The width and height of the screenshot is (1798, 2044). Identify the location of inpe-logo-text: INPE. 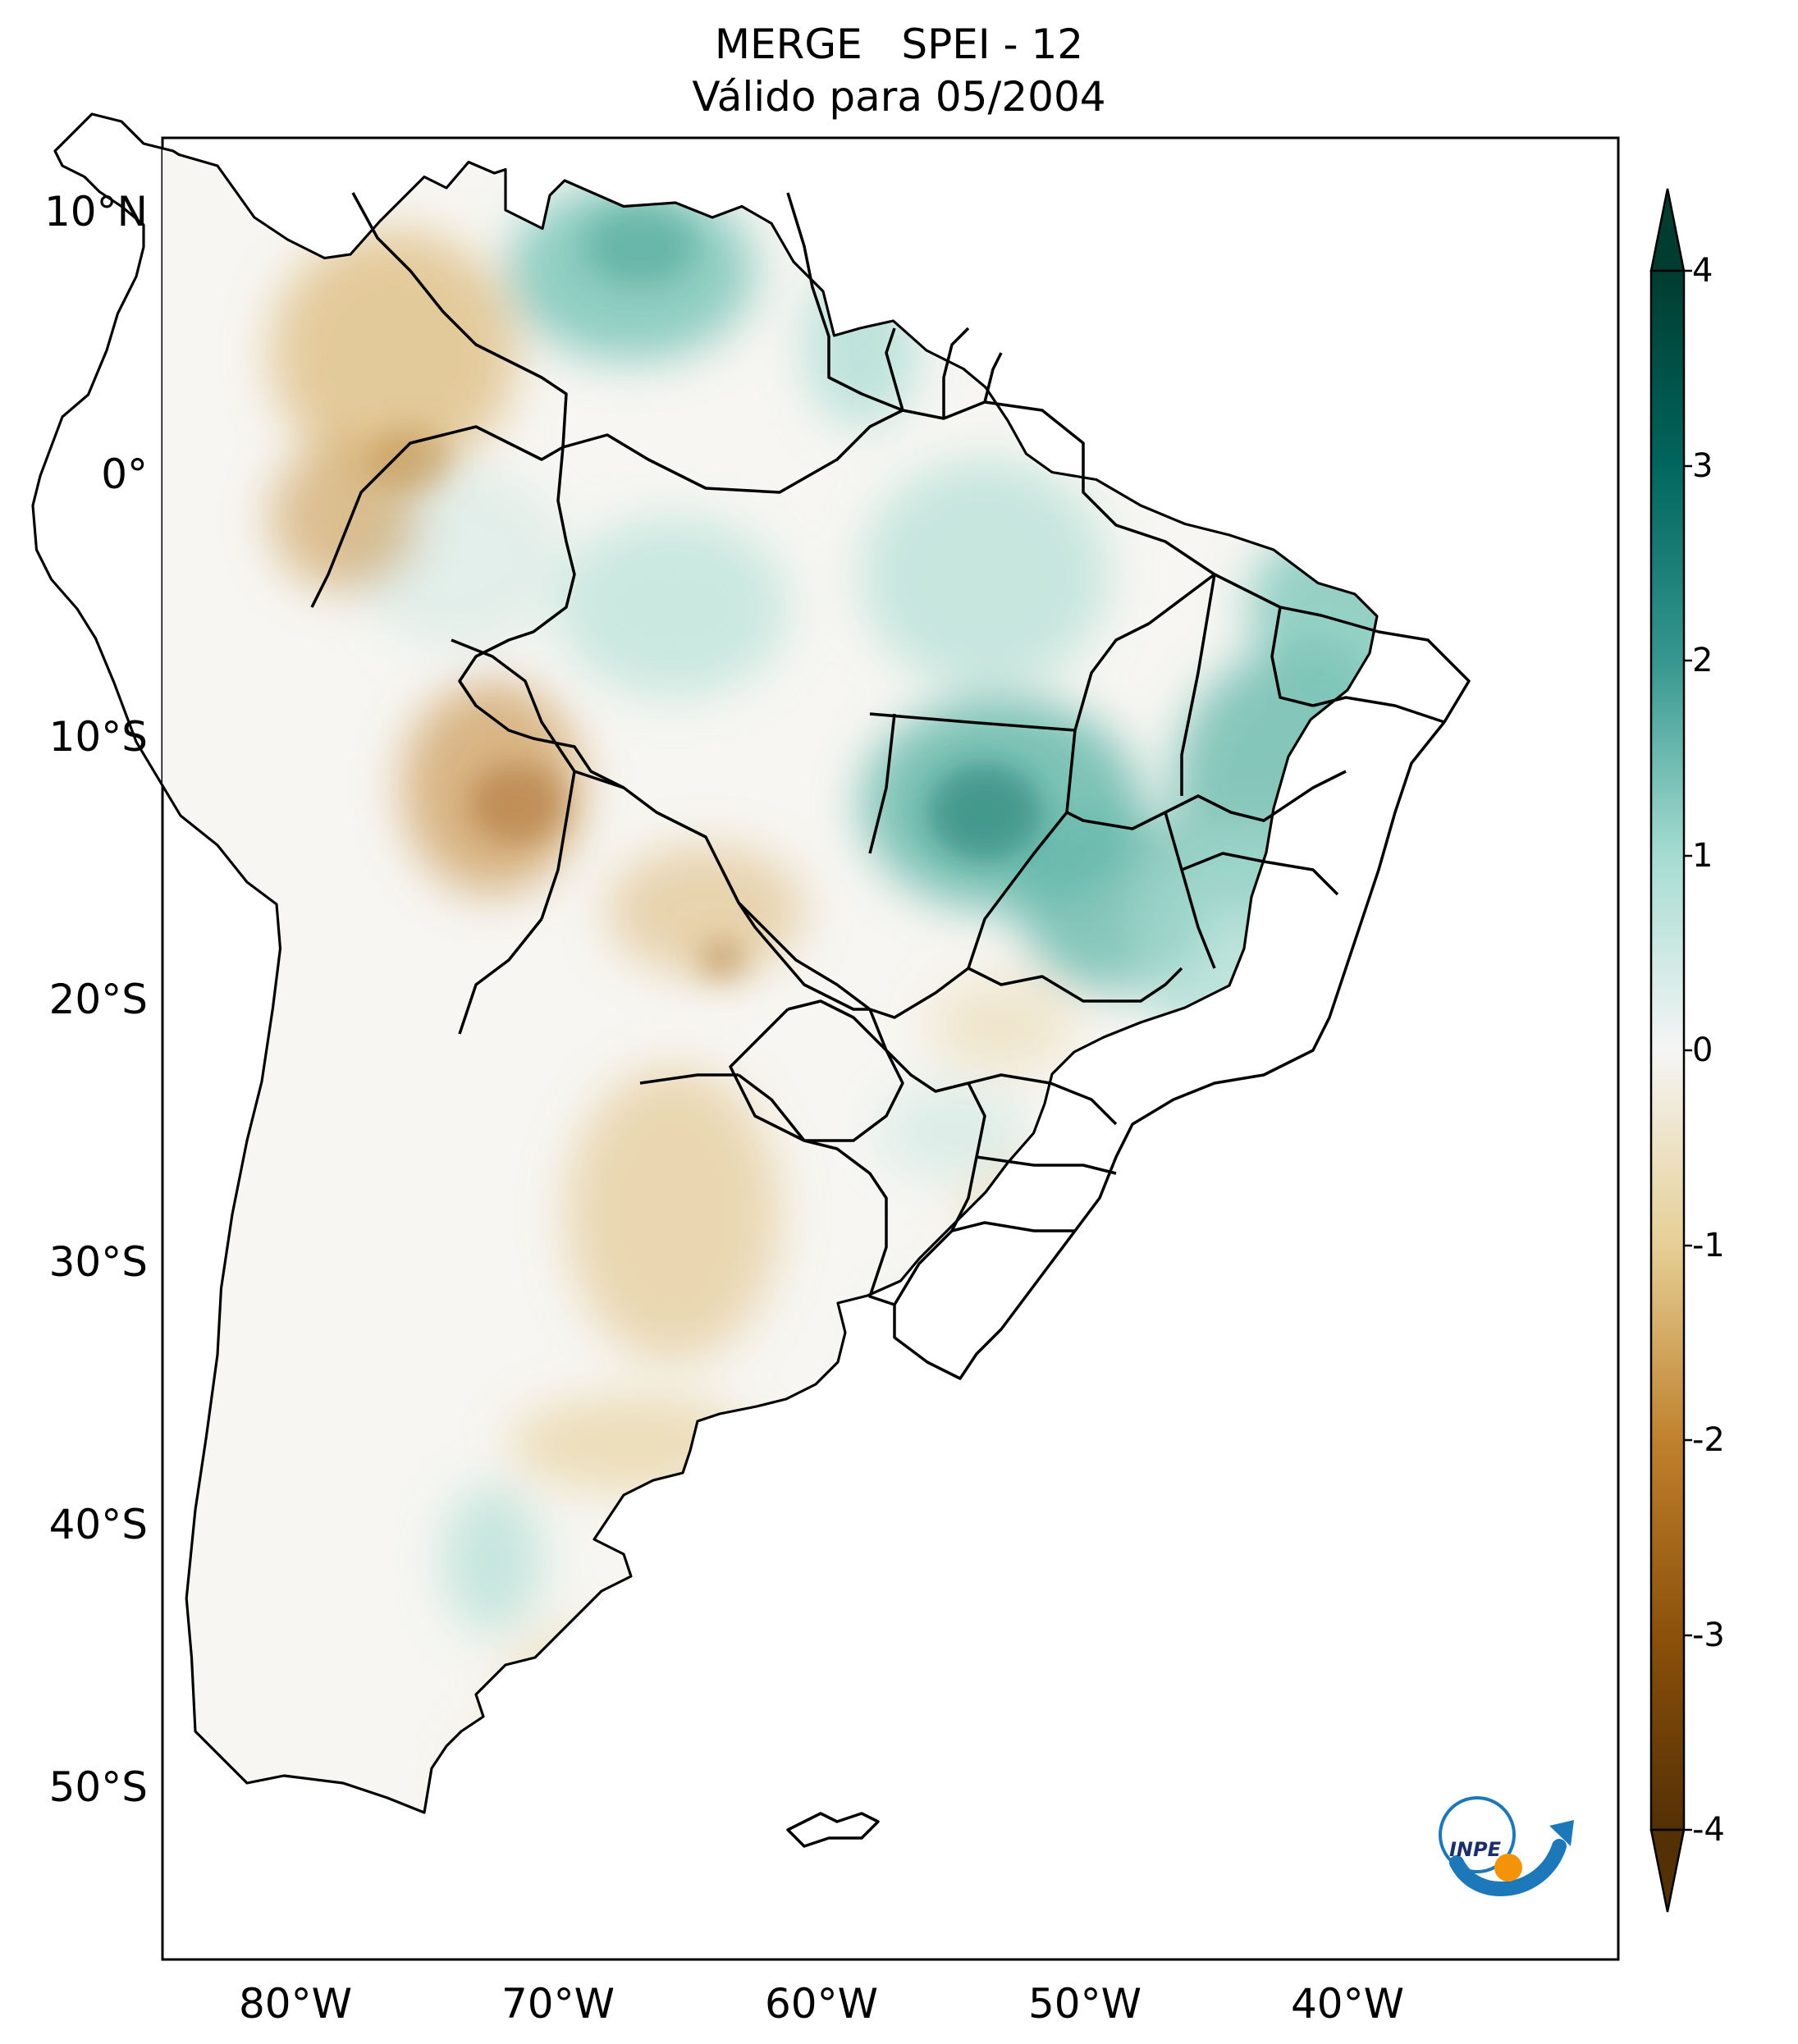
(1475, 1849).